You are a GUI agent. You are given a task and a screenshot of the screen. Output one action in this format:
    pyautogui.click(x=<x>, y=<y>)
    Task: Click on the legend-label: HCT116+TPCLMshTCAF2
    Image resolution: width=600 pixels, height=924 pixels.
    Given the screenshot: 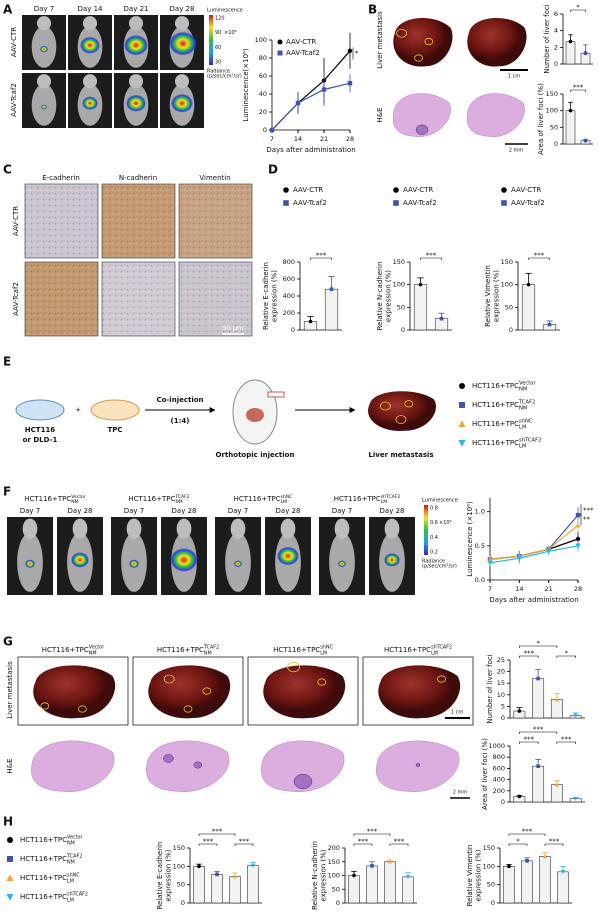 What is the action you would take?
    pyautogui.click(x=54, y=897)
    